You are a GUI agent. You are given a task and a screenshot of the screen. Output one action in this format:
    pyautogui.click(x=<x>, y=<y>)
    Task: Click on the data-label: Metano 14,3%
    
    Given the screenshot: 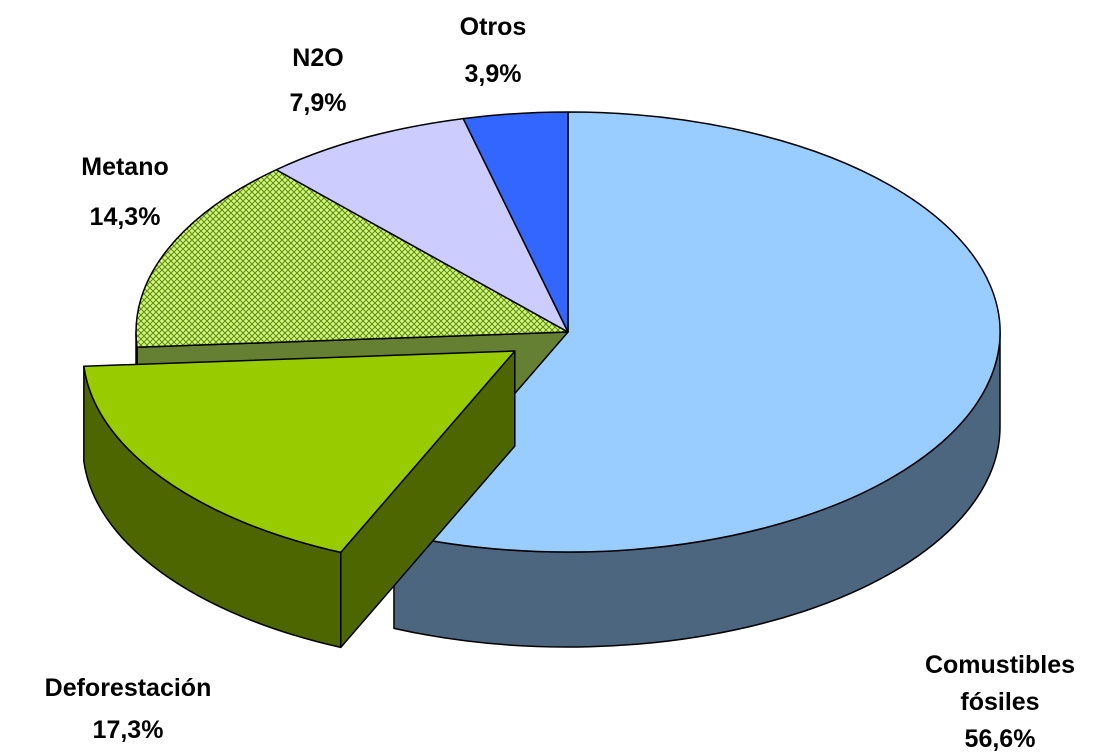 What is the action you would take?
    pyautogui.click(x=125, y=192)
    